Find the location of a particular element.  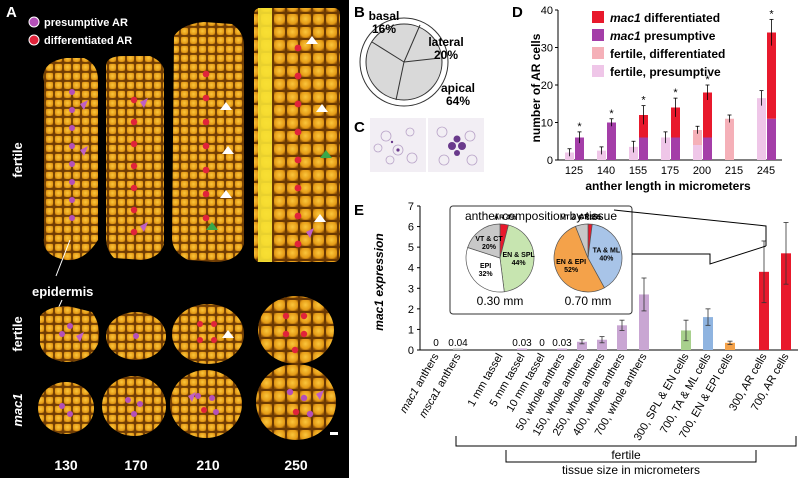

panel-c-label: C is located at coordinates (359, 127).